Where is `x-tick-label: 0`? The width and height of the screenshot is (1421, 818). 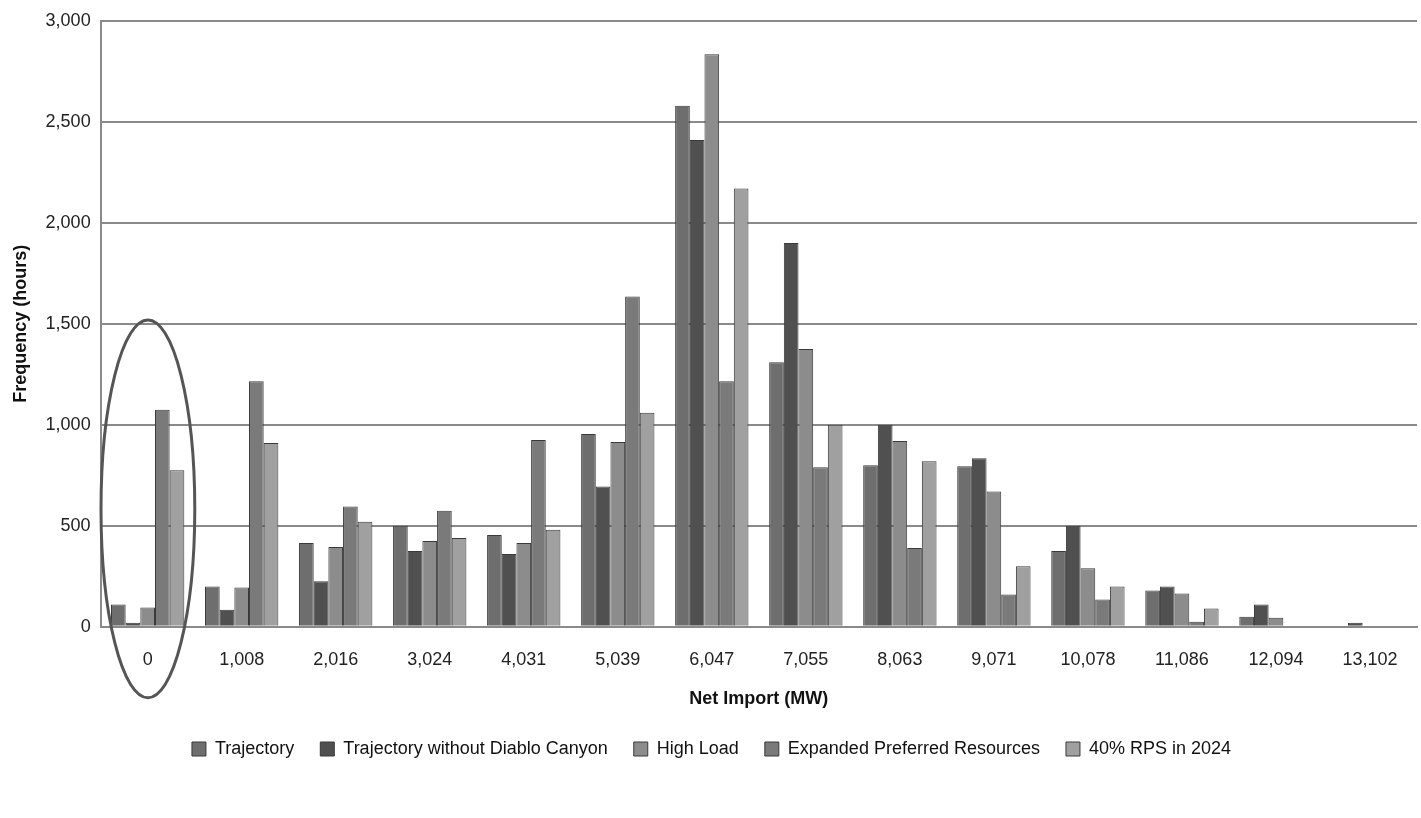
x-tick-label: 0 is located at coordinates (147, 658).